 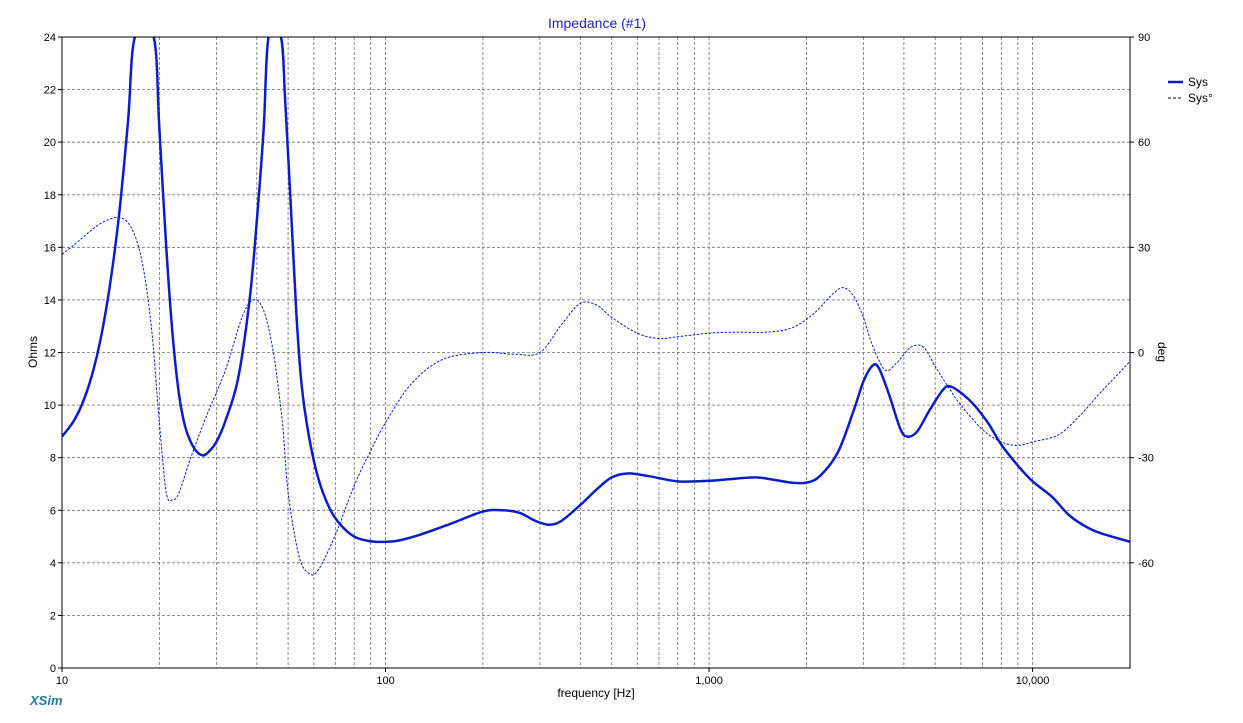 I want to click on y-tick-label: 6, so click(x=53, y=511).